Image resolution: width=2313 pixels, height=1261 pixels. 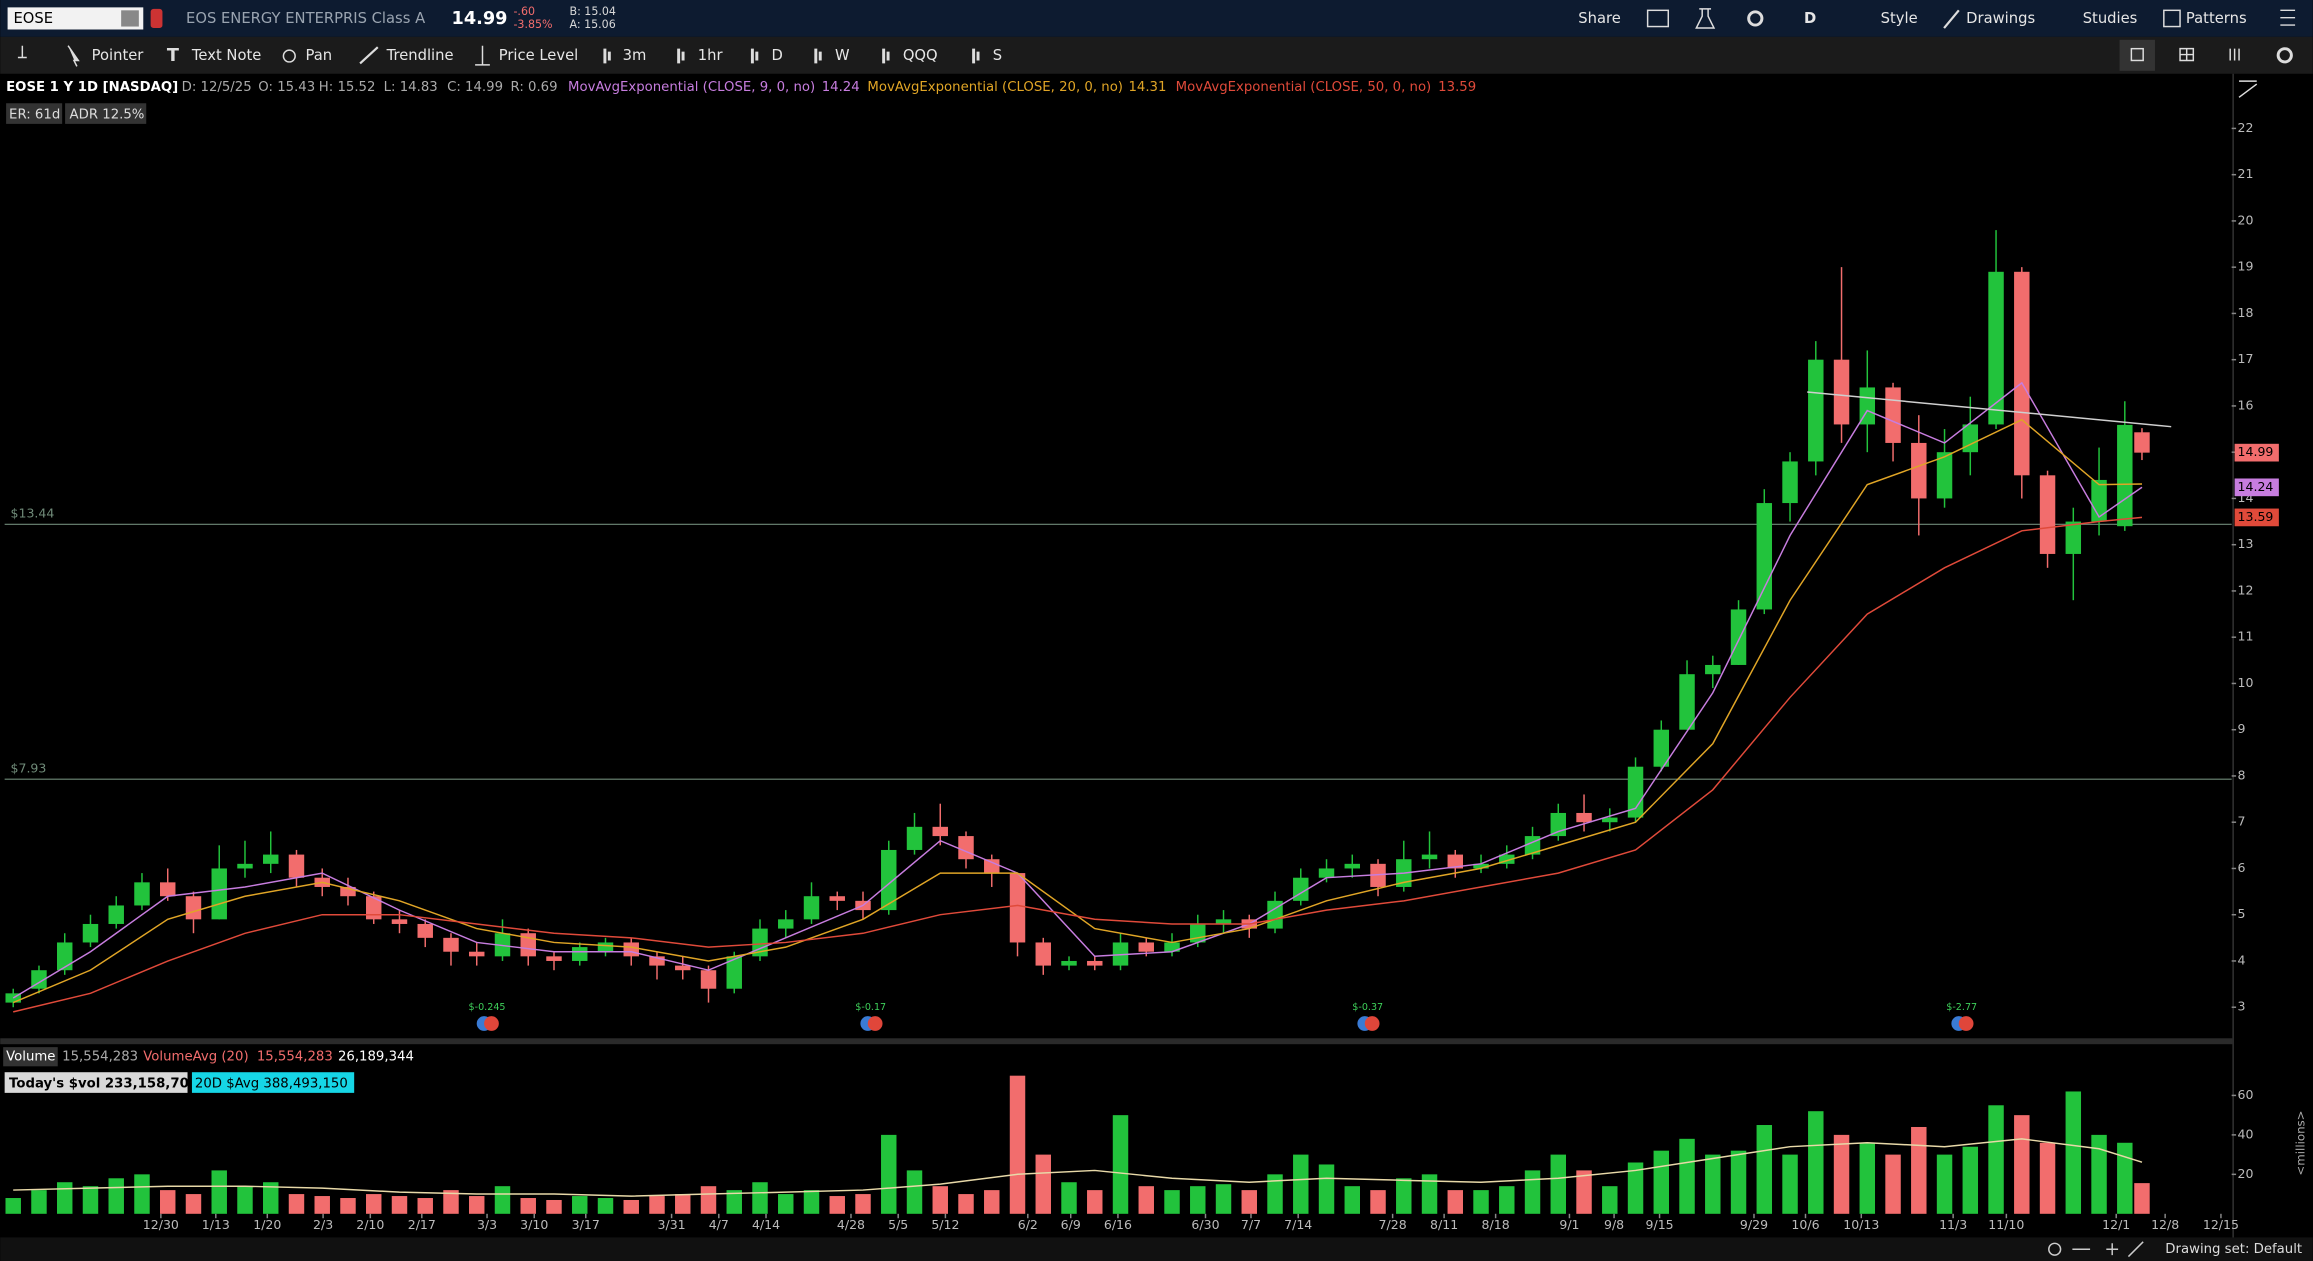 I want to click on x-tick-label: 12/15, so click(x=2221, y=1224).